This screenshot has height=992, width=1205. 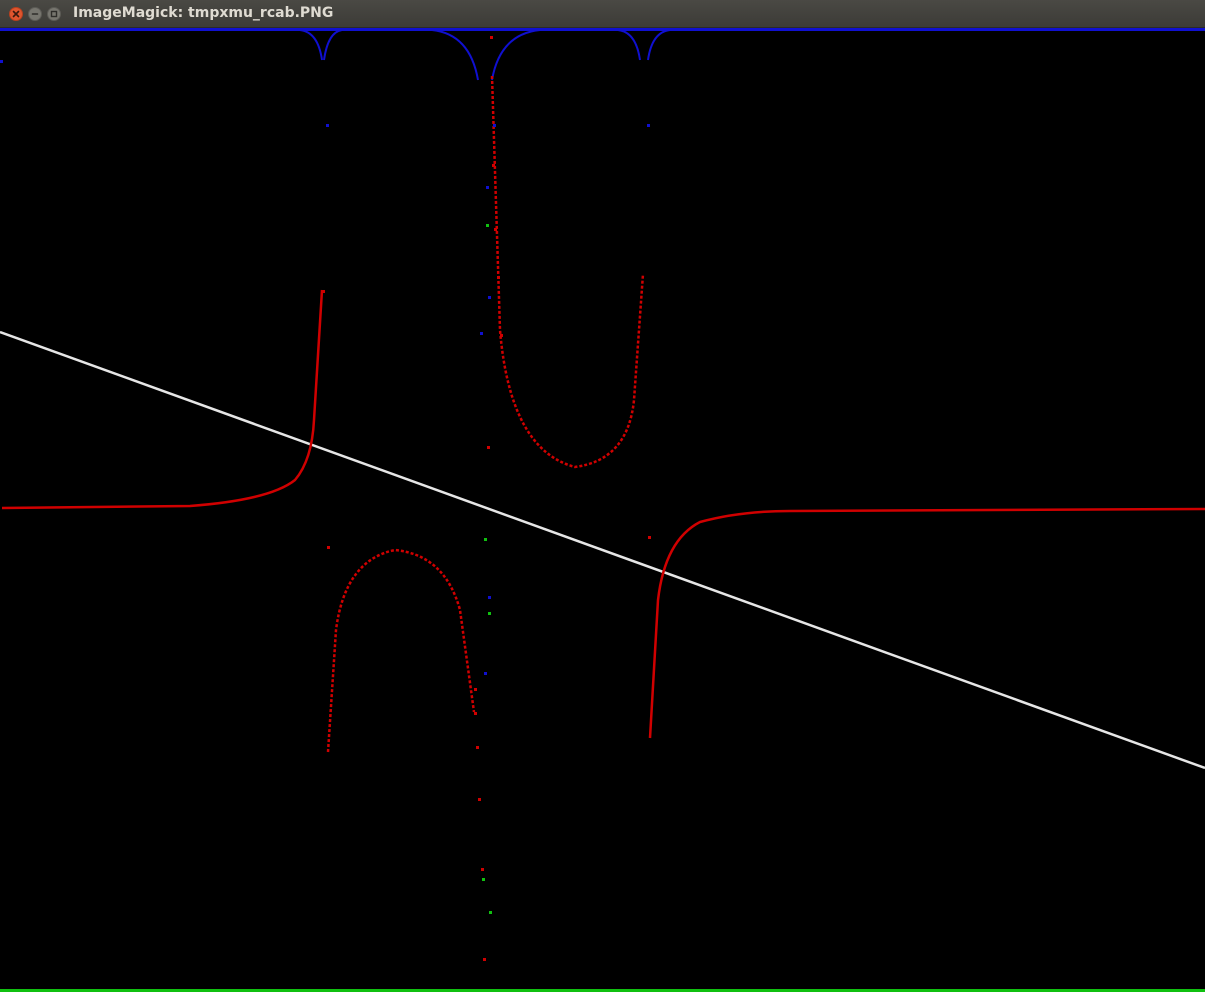 I want to click on red-curve-left, so click(x=162, y=399).